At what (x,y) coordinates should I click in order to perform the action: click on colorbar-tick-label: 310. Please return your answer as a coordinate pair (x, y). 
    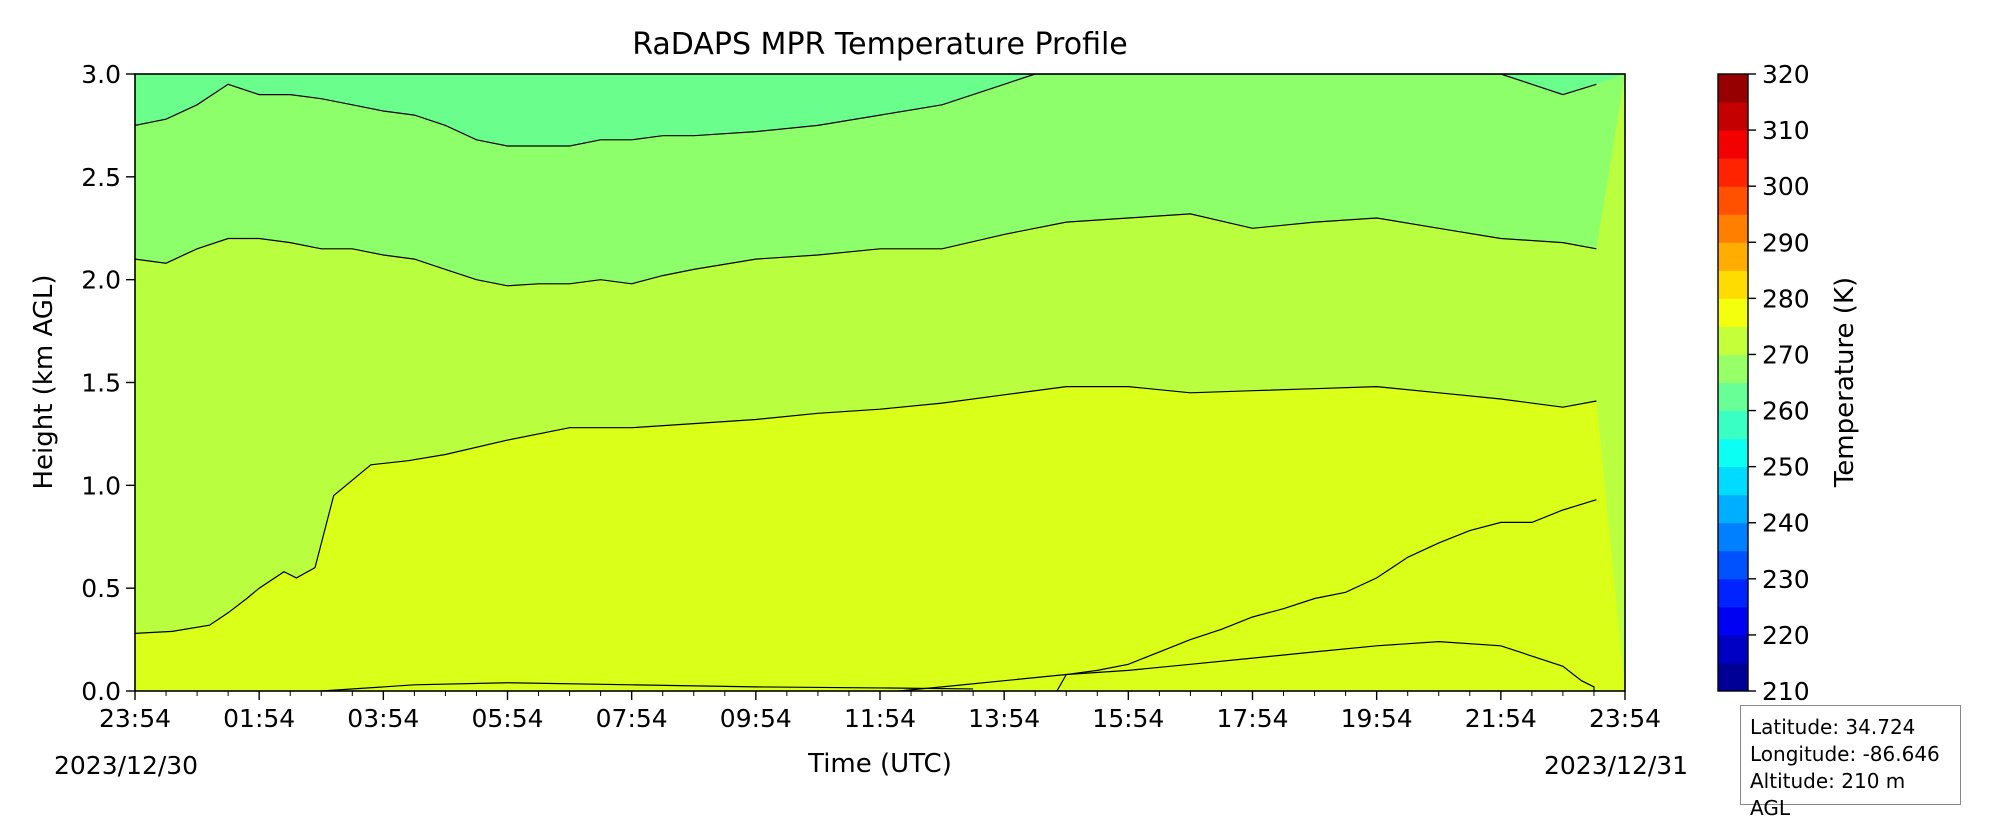
    Looking at the image, I should click on (1786, 130).